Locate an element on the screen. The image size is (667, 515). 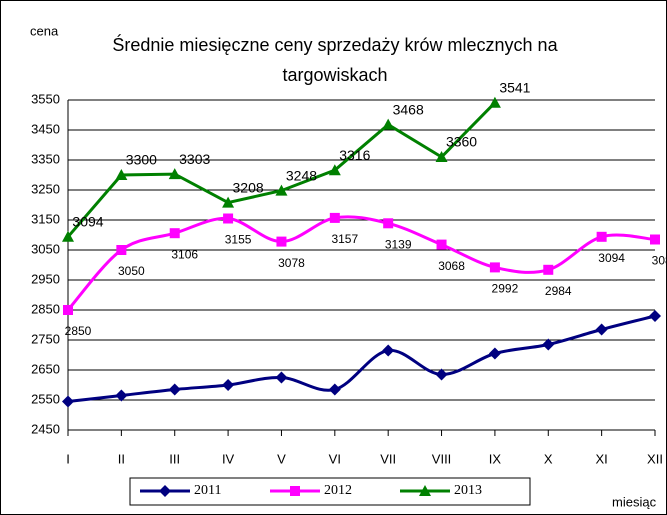
data-label: 3050 is located at coordinates (131, 271).